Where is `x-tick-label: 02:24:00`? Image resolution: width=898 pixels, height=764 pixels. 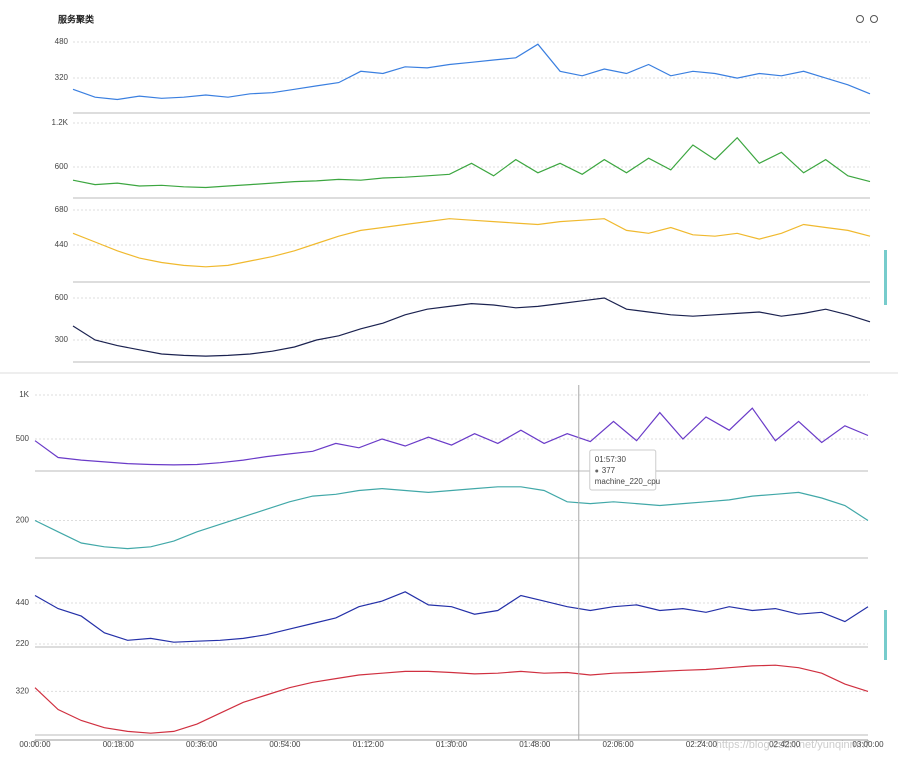
x-tick-label: 02:24:00 is located at coordinates (702, 744).